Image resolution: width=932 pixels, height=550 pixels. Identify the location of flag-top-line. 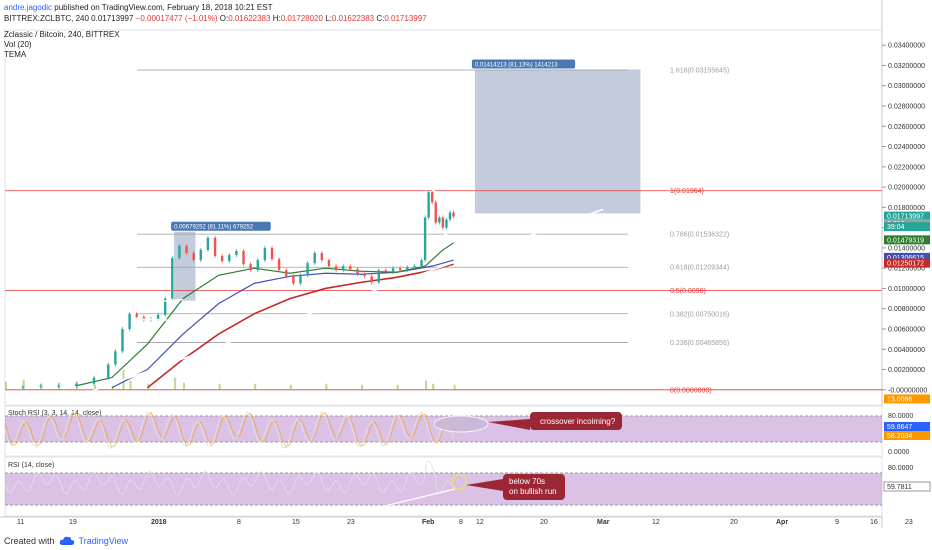
(158, 301).